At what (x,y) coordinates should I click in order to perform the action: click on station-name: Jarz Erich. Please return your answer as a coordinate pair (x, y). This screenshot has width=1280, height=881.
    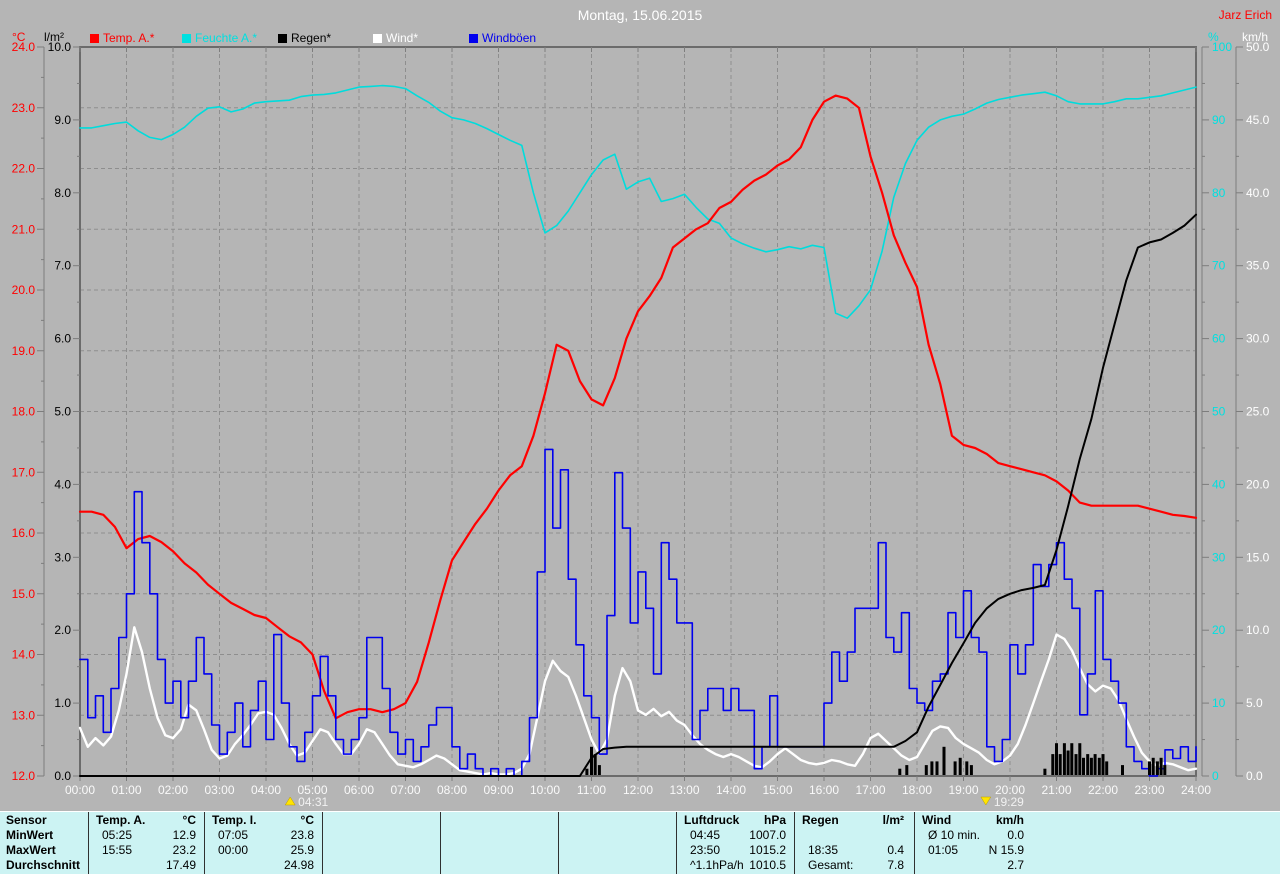
    Looking at the image, I should click on (1245, 15).